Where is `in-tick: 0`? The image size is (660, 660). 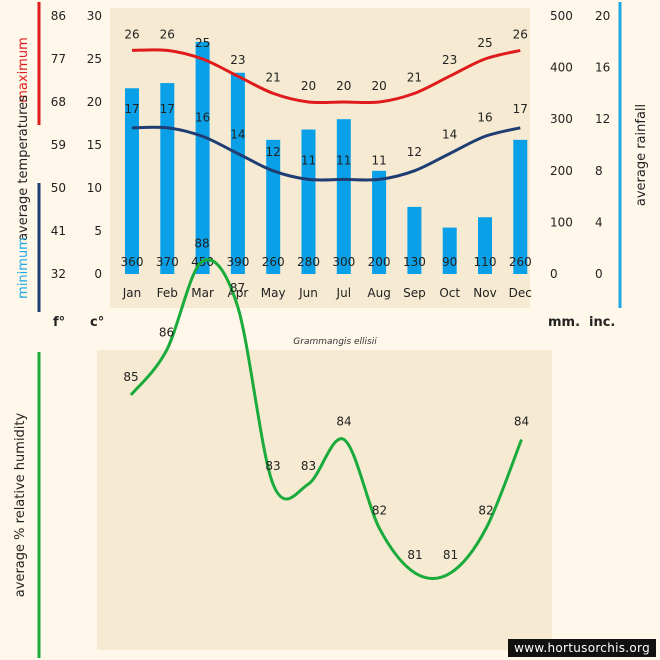
in-tick: 0 is located at coordinates (599, 274).